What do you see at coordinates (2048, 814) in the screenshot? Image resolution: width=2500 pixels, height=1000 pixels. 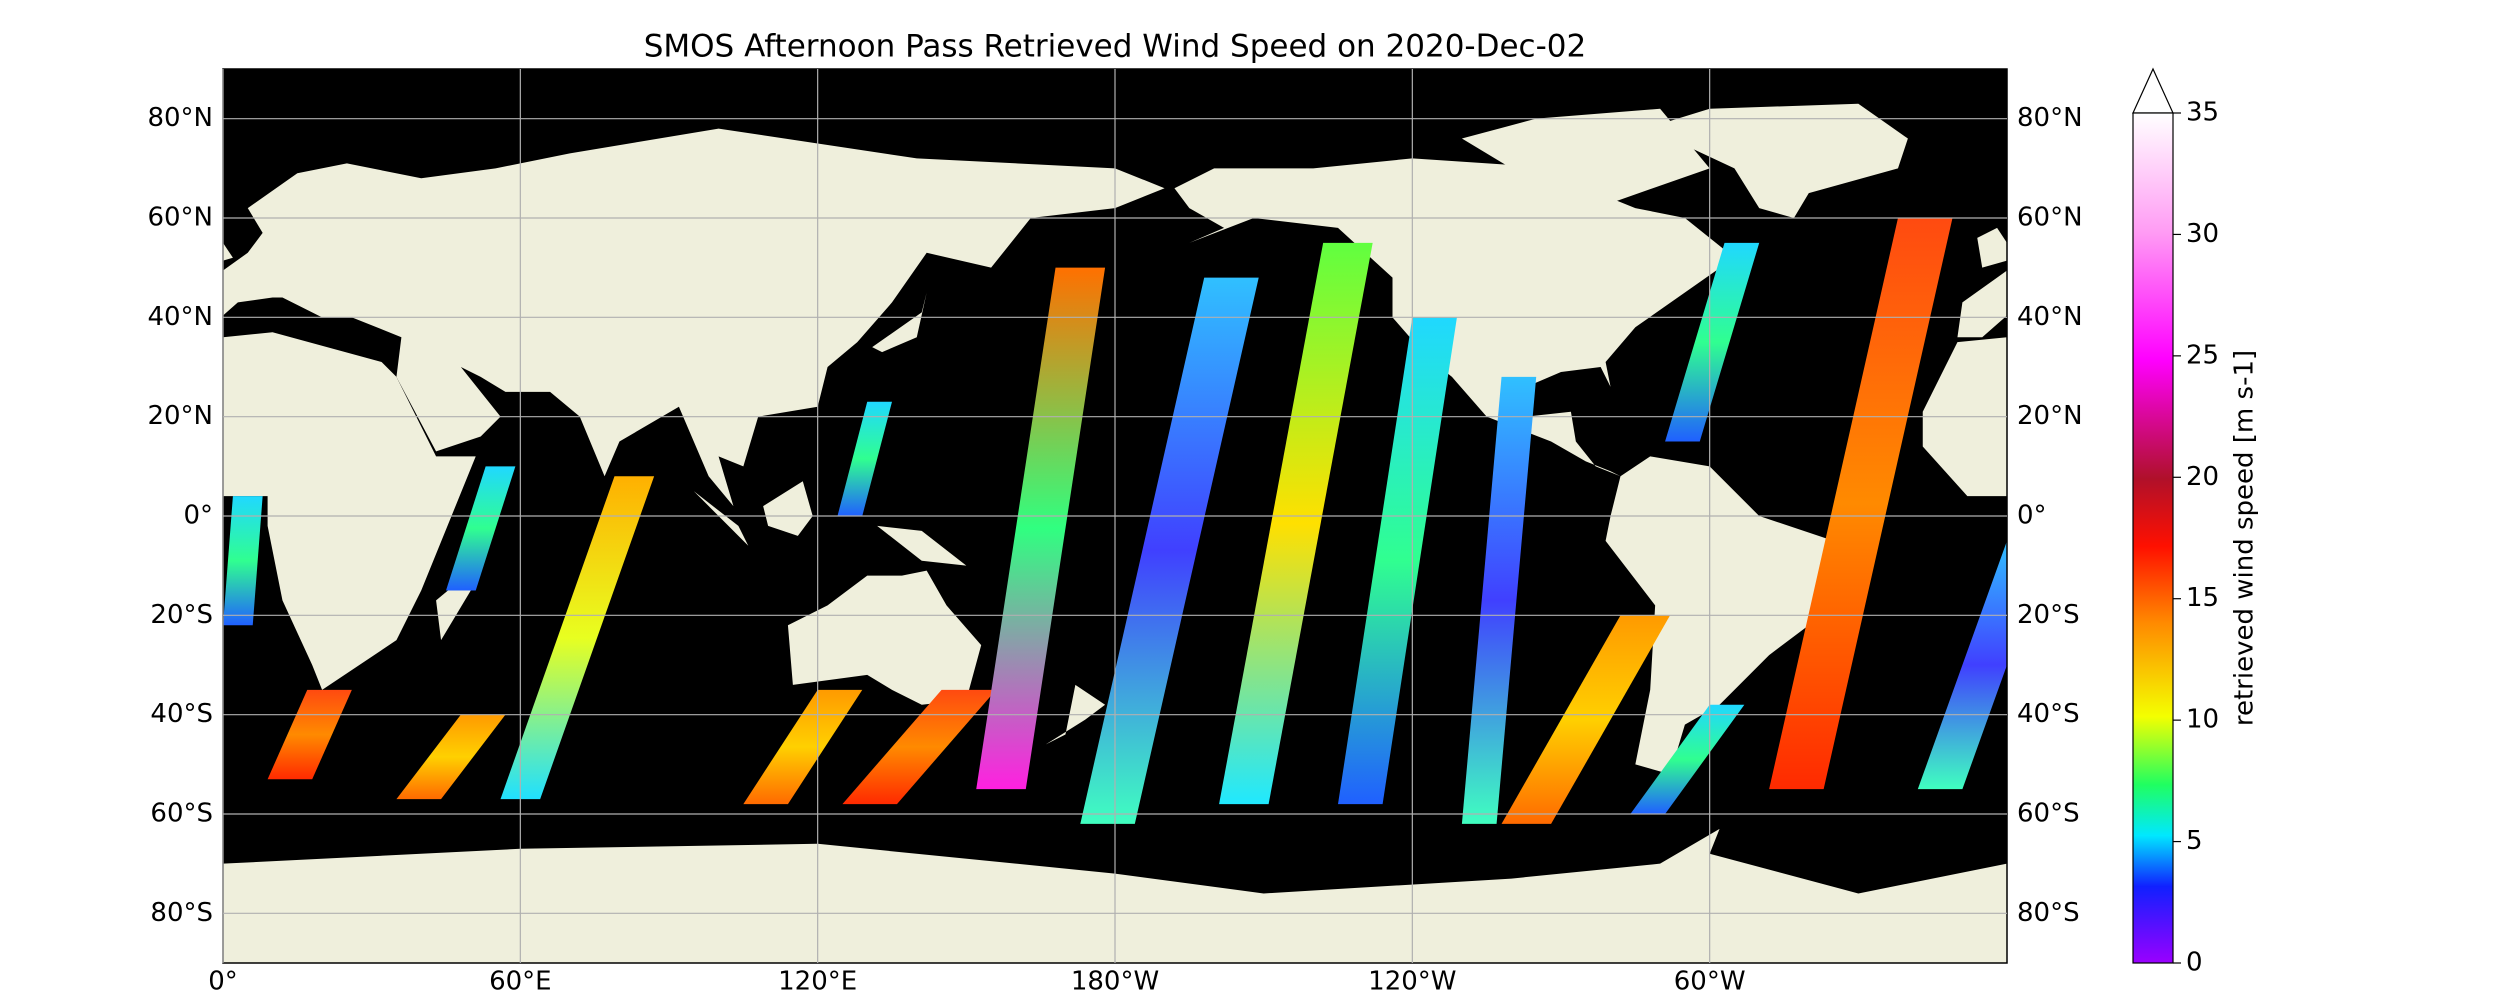 I see `y-tick-label-right: 60°S` at bounding box center [2048, 814].